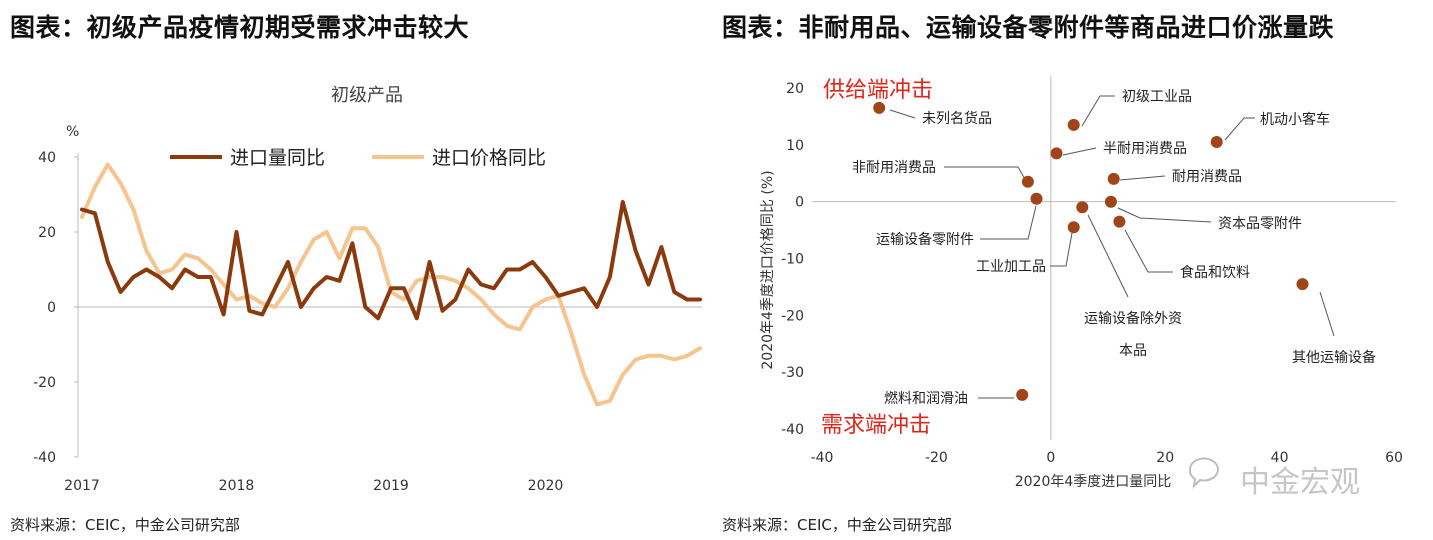  What do you see at coordinates (878, 90) in the screenshot?
I see `supply-shock-label: 供给端冲击` at bounding box center [878, 90].